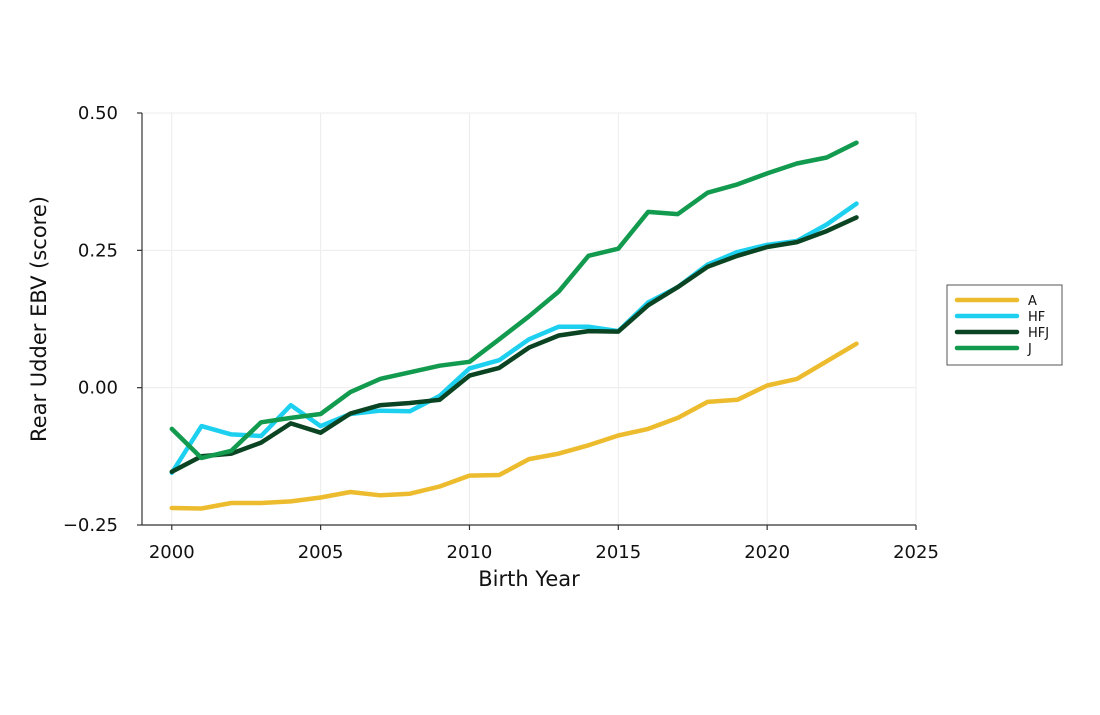 This screenshot has width=1100, height=715. Describe the element at coordinates (1004, 325) in the screenshot. I see `legend-box` at that location.